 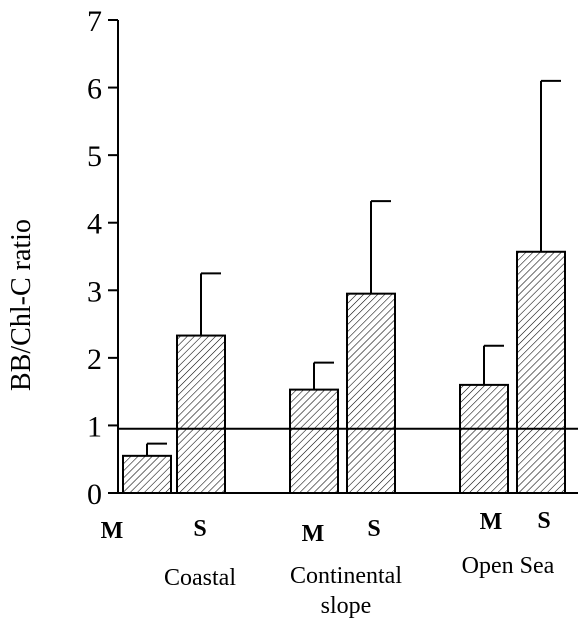 I want to click on group-label-line: Continental, so click(x=346, y=576).